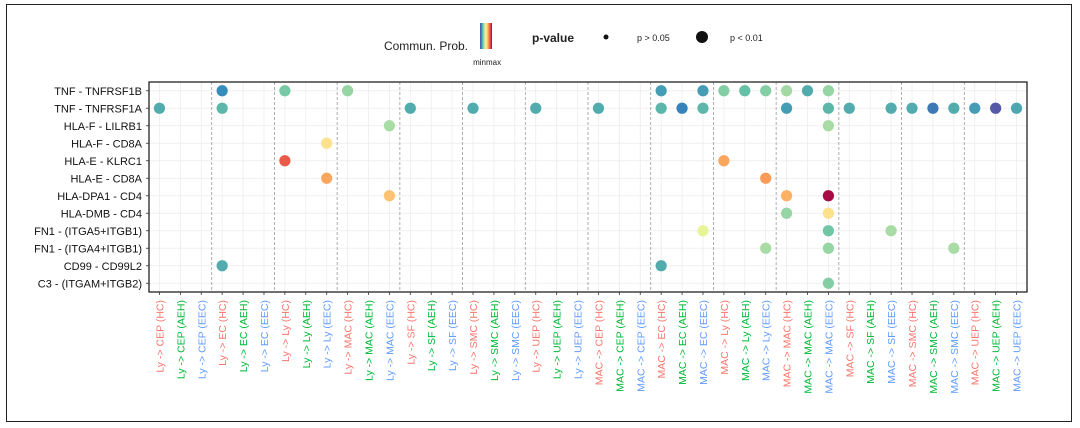 This screenshot has height=428, width=1080. I want to click on y-tick-label: HLA-F - LILRB1, so click(103, 127).